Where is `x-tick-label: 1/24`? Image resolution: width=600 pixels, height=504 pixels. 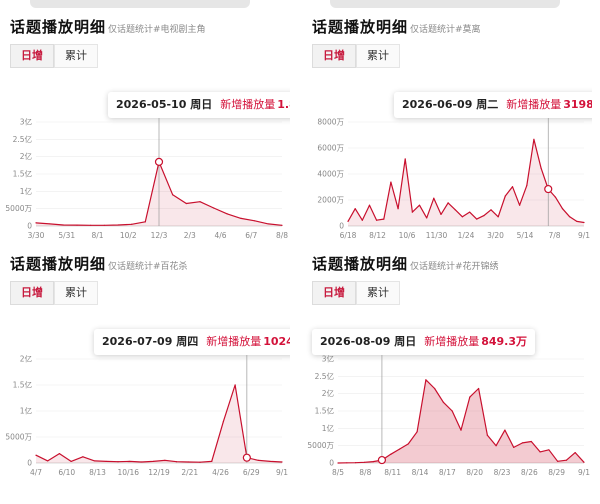
x-tick-label: 1/24 is located at coordinates (466, 235).